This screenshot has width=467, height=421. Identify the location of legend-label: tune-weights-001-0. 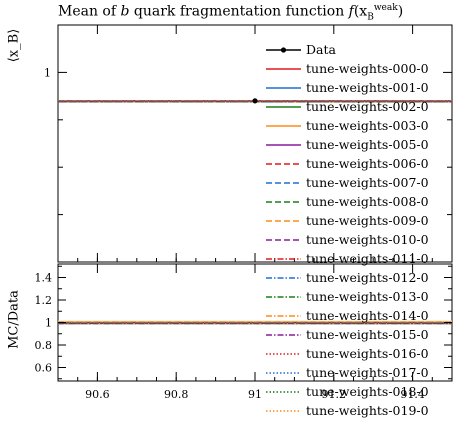
(367, 87).